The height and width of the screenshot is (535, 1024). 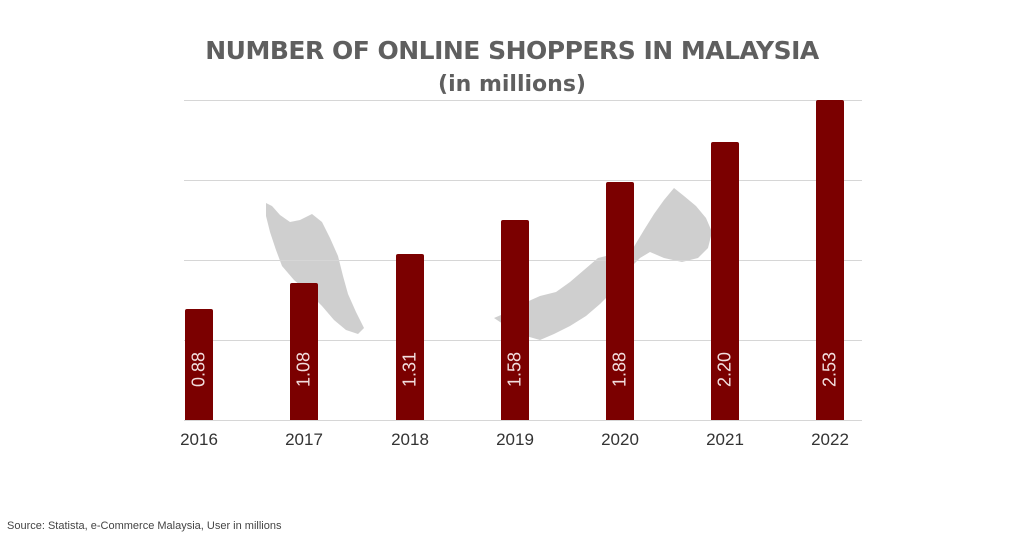 What do you see at coordinates (410, 337) in the screenshot?
I see `bar: 1.31` at bounding box center [410, 337].